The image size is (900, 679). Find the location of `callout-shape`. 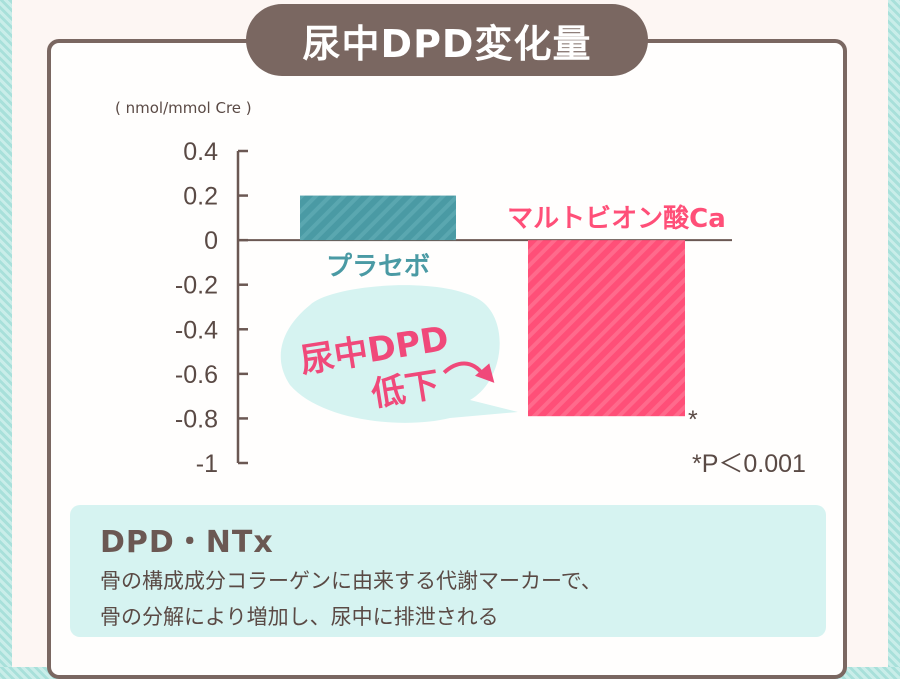

callout-shape is located at coordinates (399, 354).